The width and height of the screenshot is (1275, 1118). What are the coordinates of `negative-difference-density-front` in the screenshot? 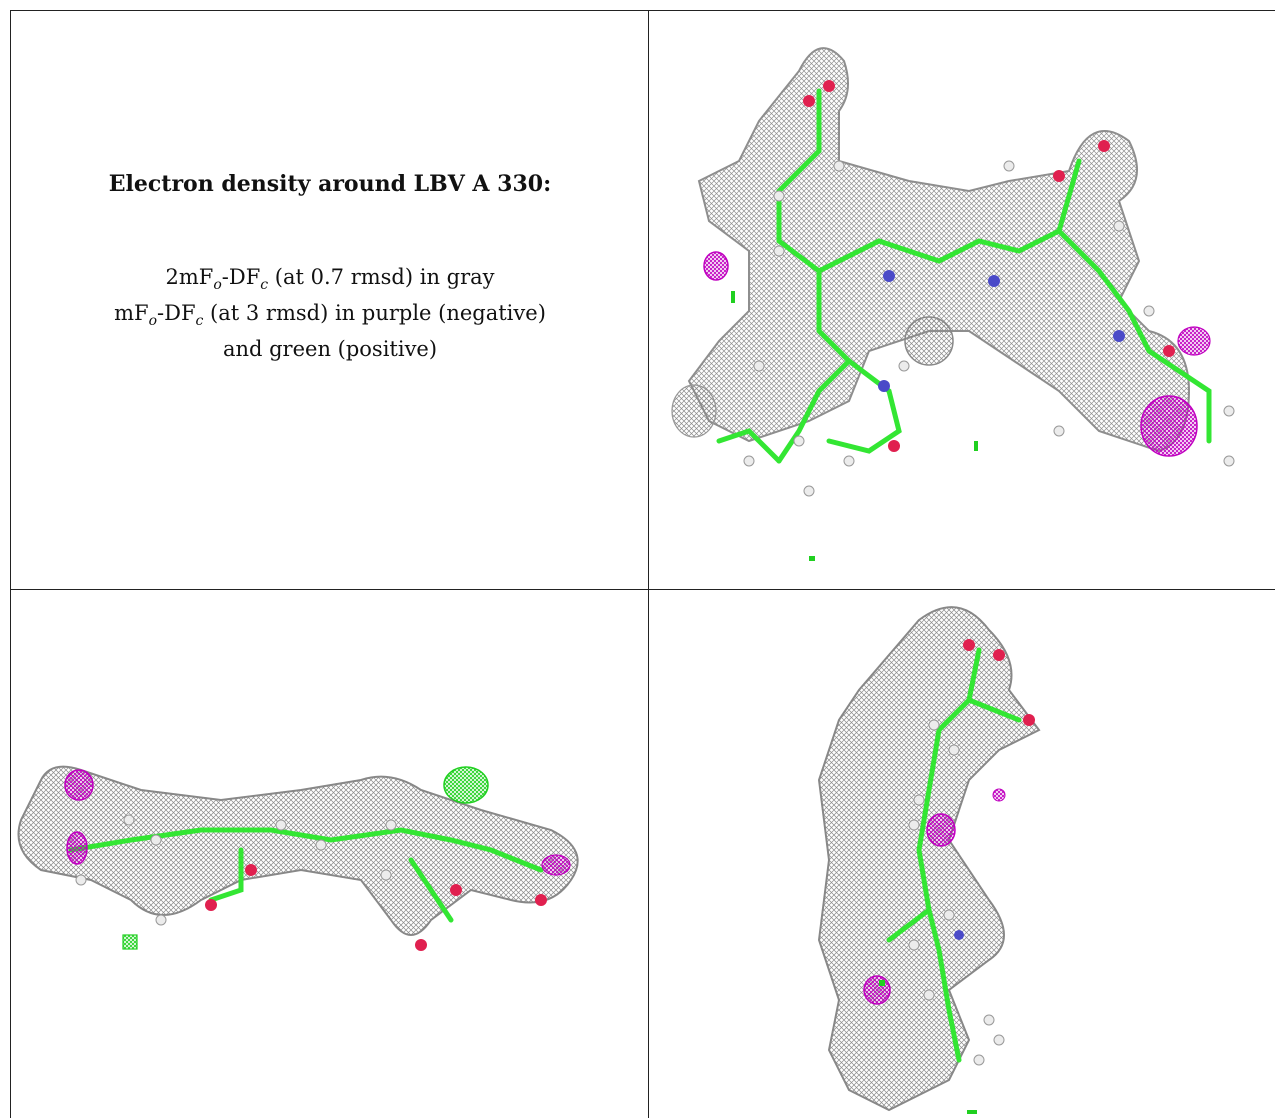 It's located at (957, 354).